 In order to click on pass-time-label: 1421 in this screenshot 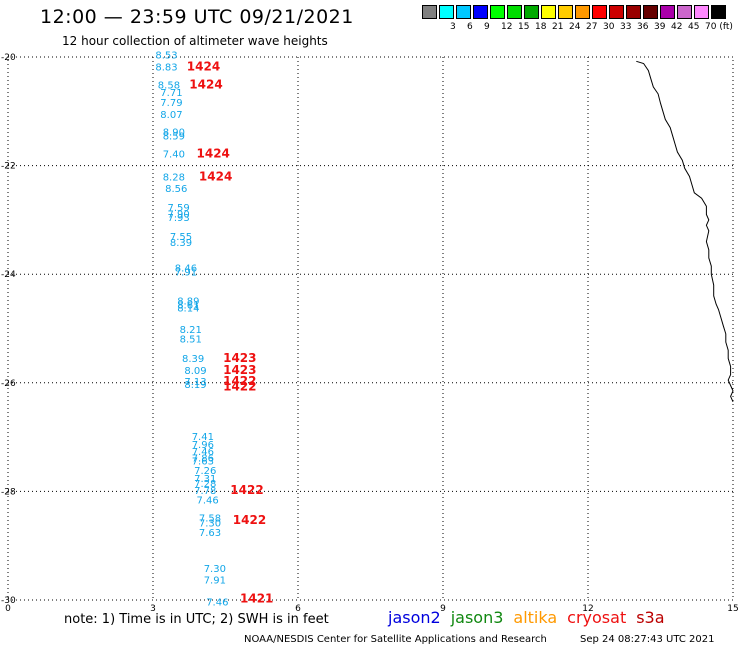, I will do `click(256, 599)`.